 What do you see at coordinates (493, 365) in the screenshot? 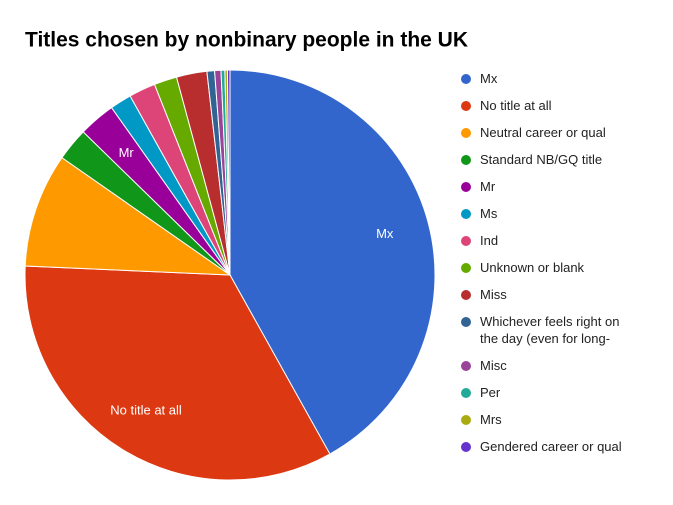
I see `legend-label: Misc` at bounding box center [493, 365].